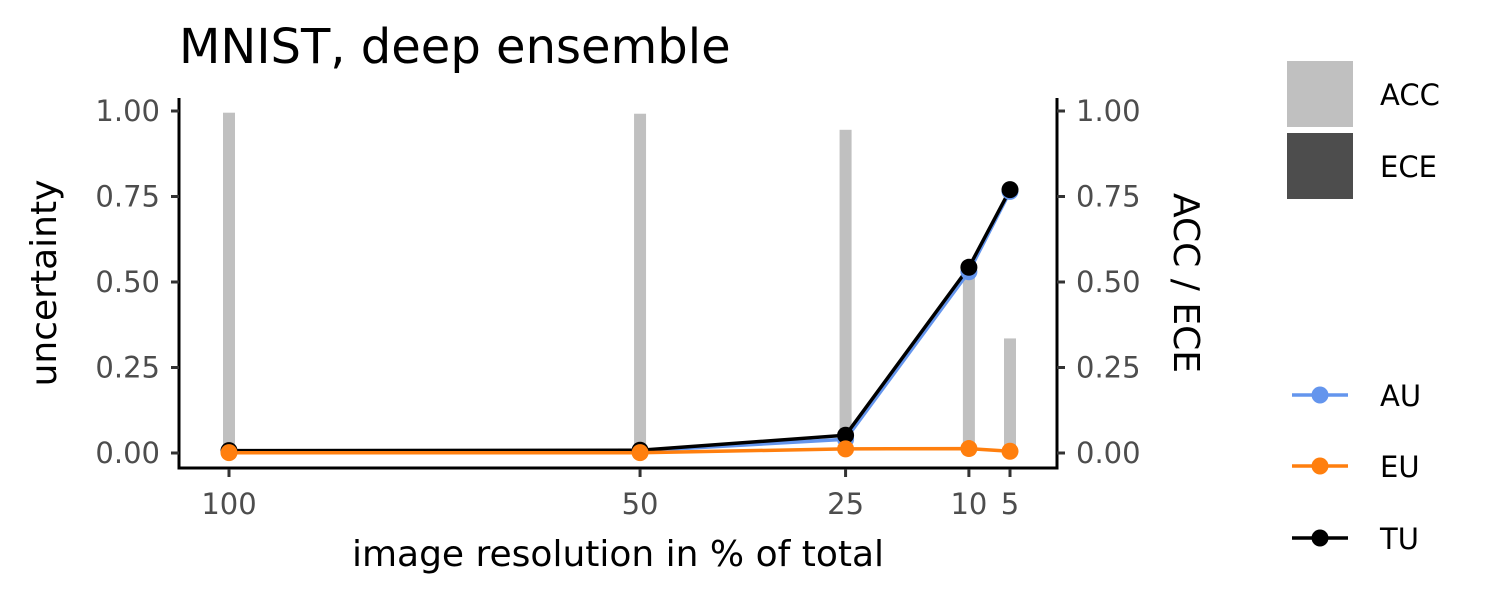 This screenshot has height=600, width=1500. I want to click on x-tick-label-4: 5, so click(1010, 504).